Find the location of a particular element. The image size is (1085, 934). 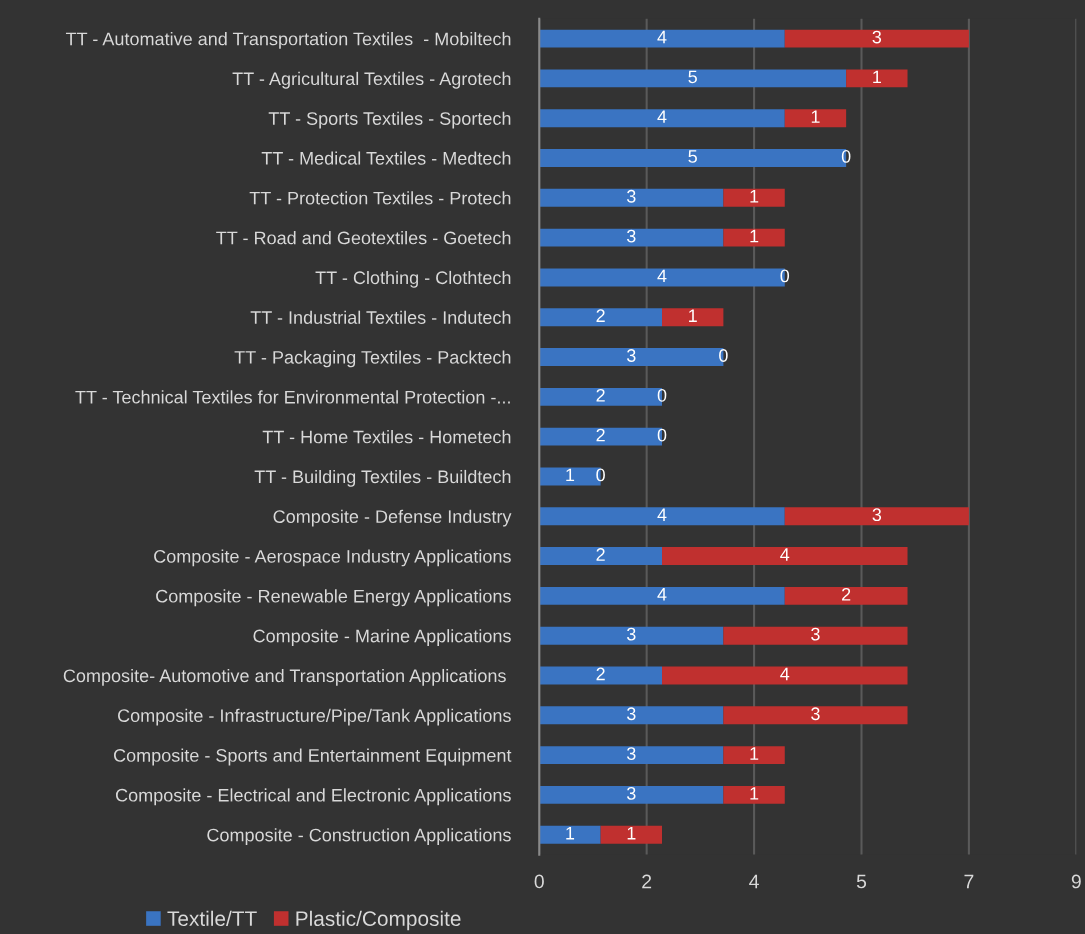

y-tick-label: Composite - Infrastructure/Pipe/Tank Applications is located at coordinates (314, 717).